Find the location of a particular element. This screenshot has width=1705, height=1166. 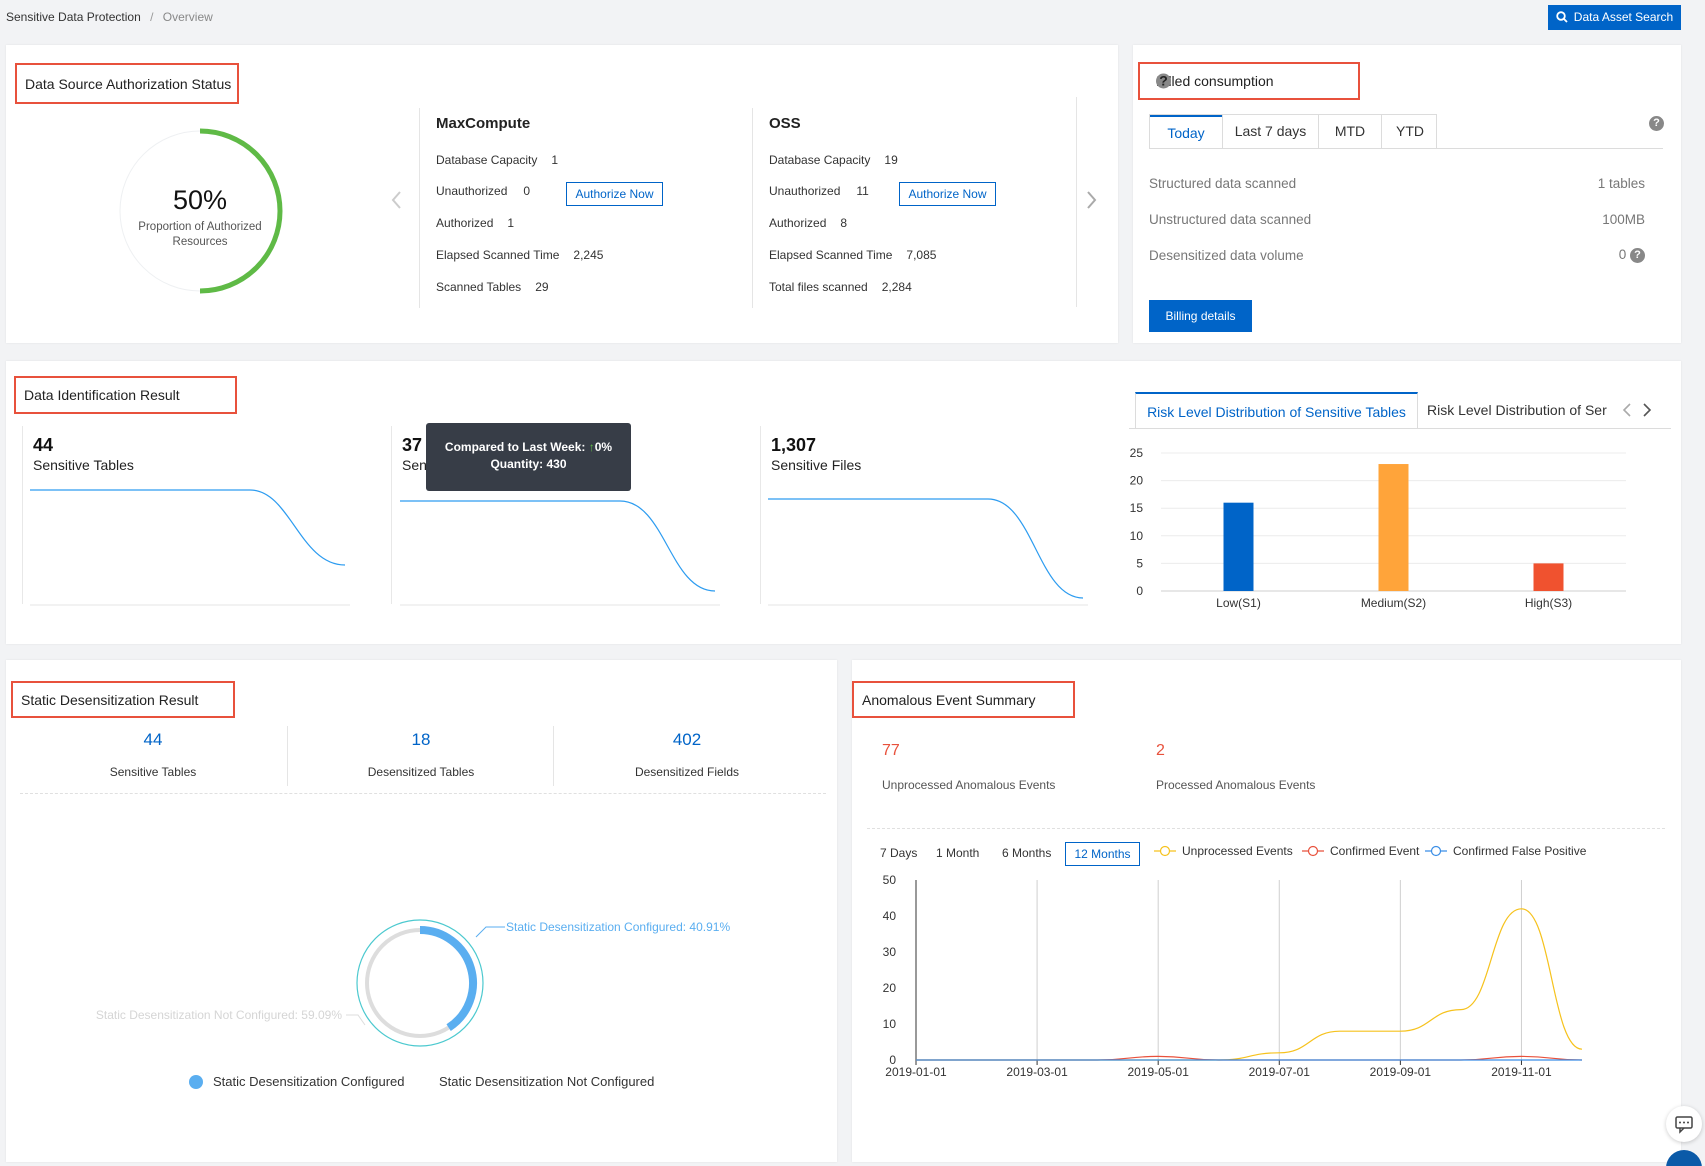

anomalous-title: Anomalous Event Summary is located at coordinates (963, 699).